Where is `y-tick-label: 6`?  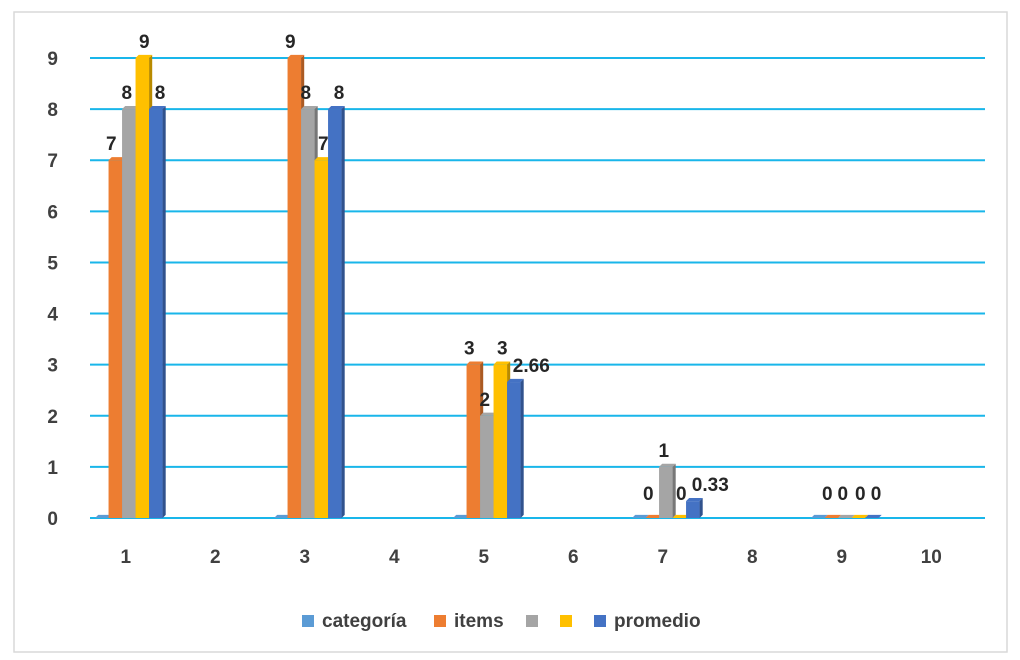 y-tick-label: 6 is located at coordinates (52, 212).